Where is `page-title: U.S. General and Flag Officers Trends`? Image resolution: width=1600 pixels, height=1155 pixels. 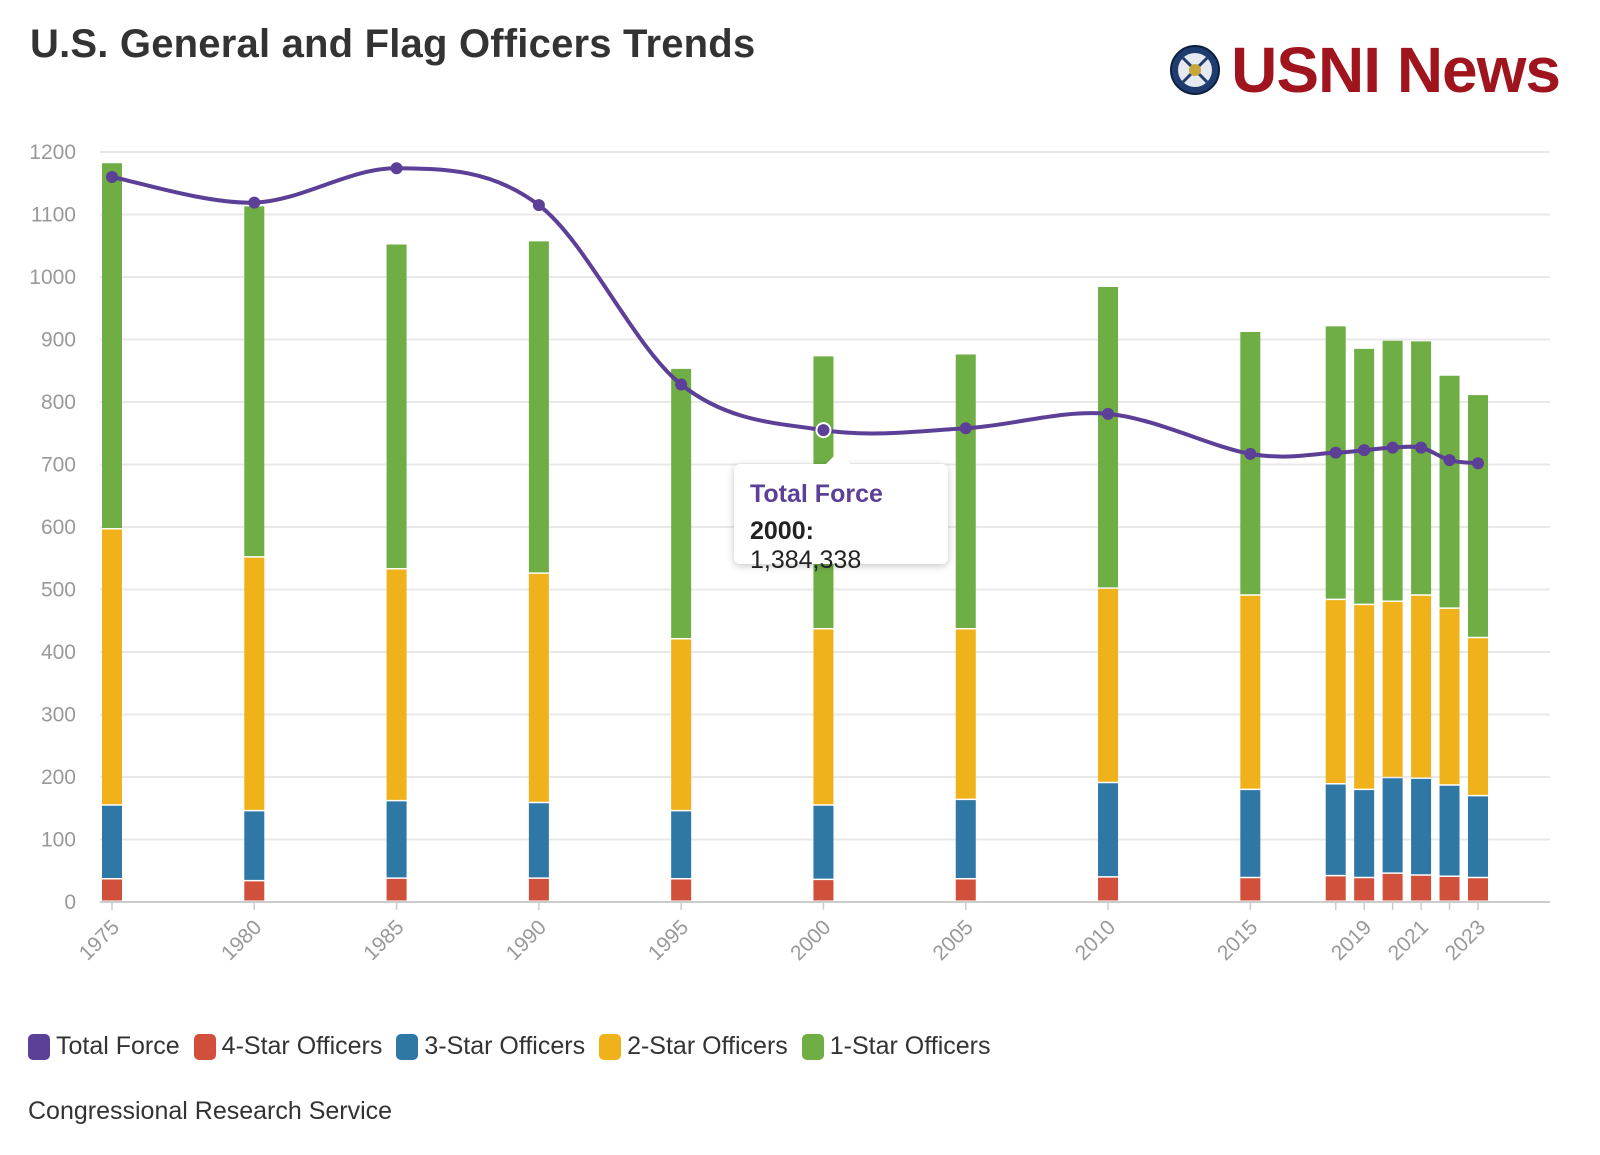
page-title: U.S. General and Flag Officers Trends is located at coordinates (393, 44).